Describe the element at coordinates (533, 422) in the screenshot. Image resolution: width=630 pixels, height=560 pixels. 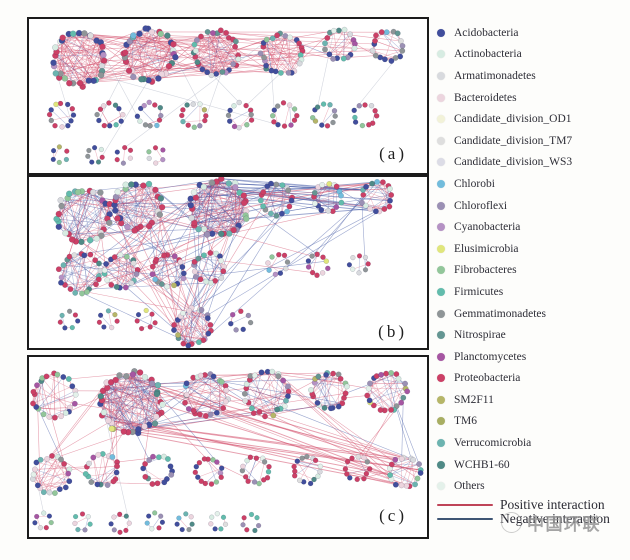
I see `legend-item-tm6: TM6` at that location.